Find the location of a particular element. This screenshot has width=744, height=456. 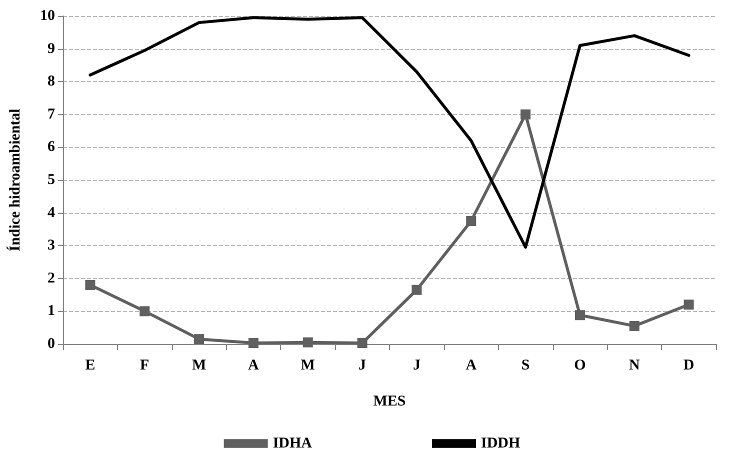

x-tick-label: D is located at coordinates (688, 366).